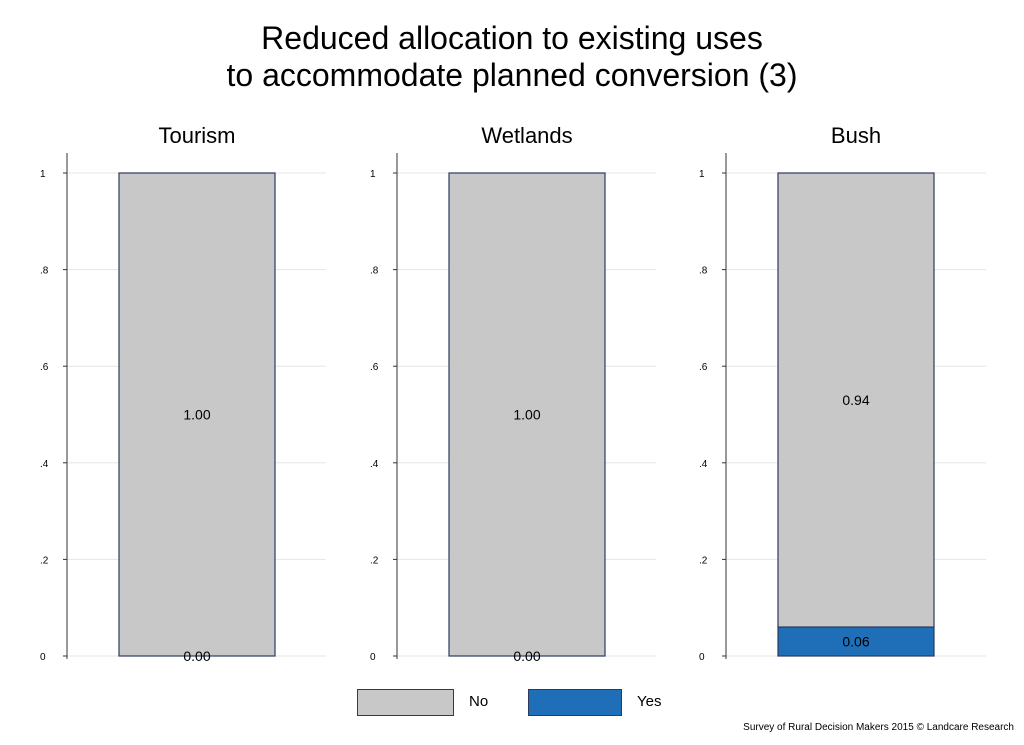 The image size is (1024, 745). What do you see at coordinates (855, 642) in the screenshot?
I see `data-label-yes-2: 0.06` at bounding box center [855, 642].